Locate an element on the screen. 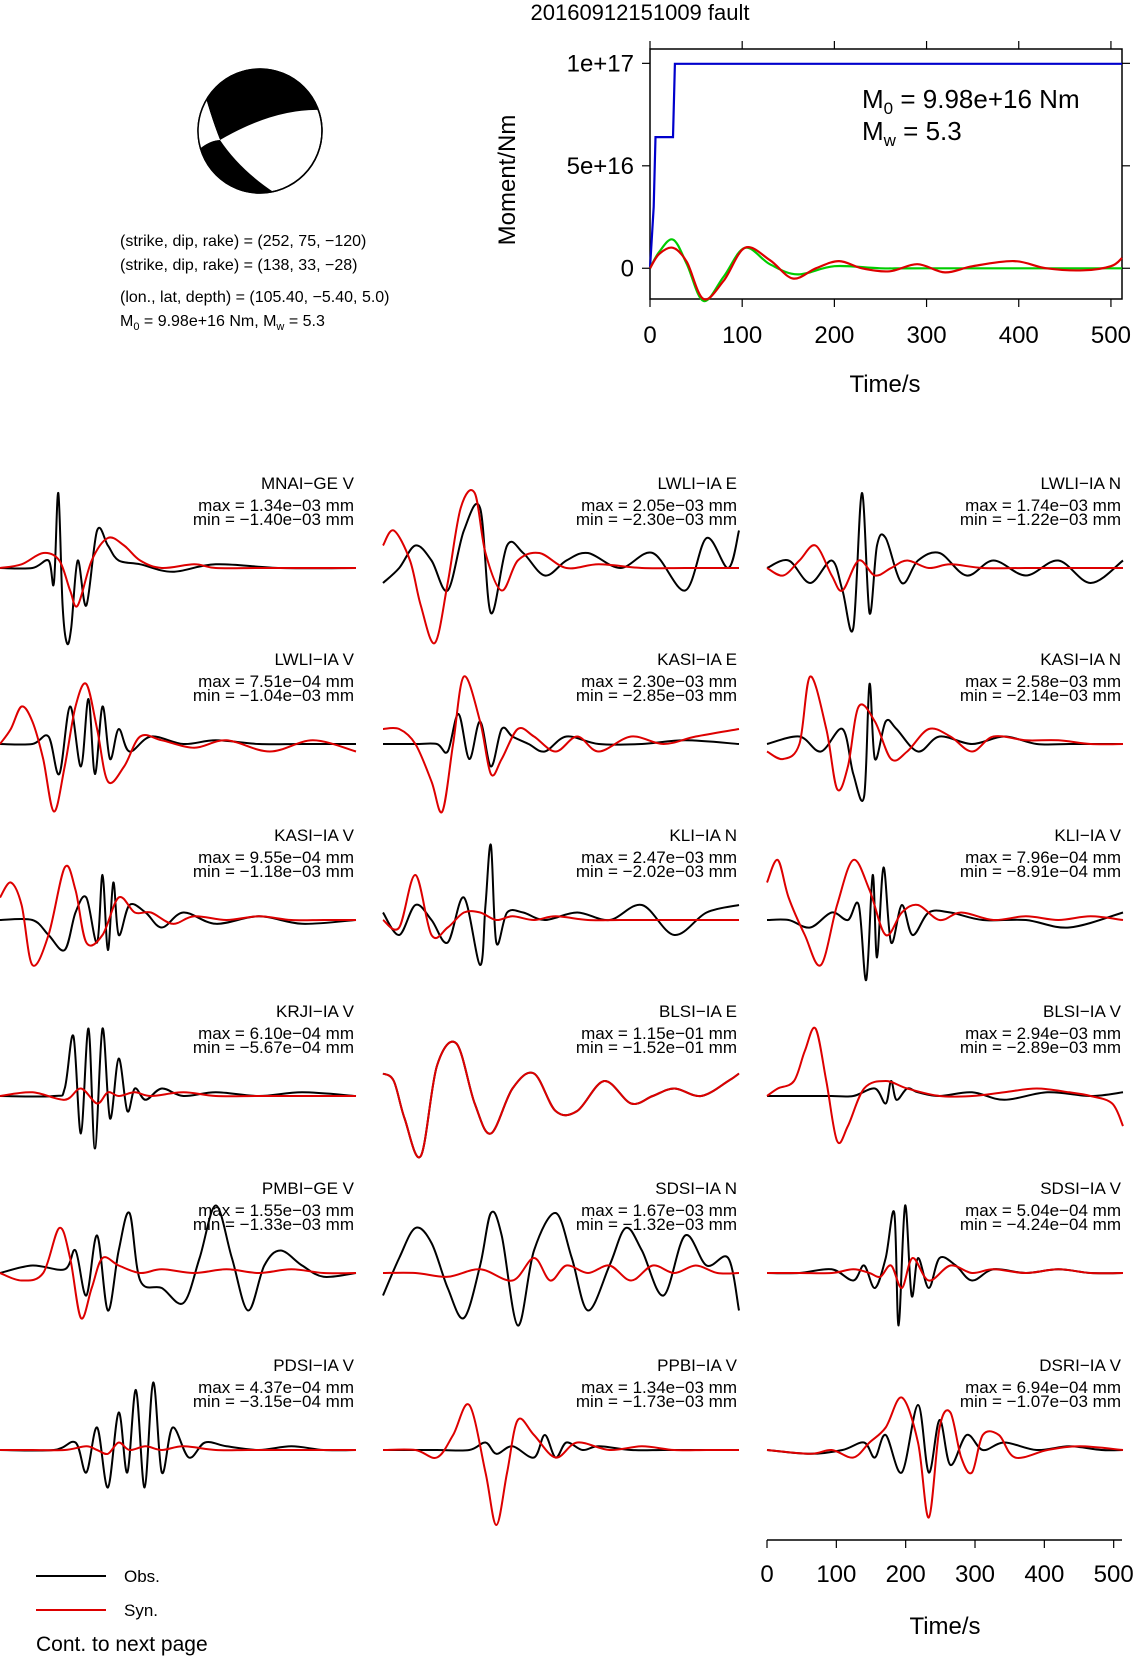 This screenshot has width=1139, height=1661. panel-min-label: min = −1.33e−03 mm is located at coordinates (273, 1224).